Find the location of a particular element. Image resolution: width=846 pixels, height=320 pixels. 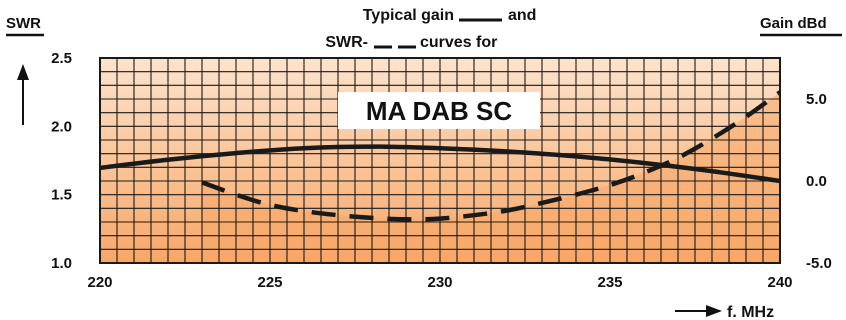

left-tick-label: 1.0 is located at coordinates (61, 263).